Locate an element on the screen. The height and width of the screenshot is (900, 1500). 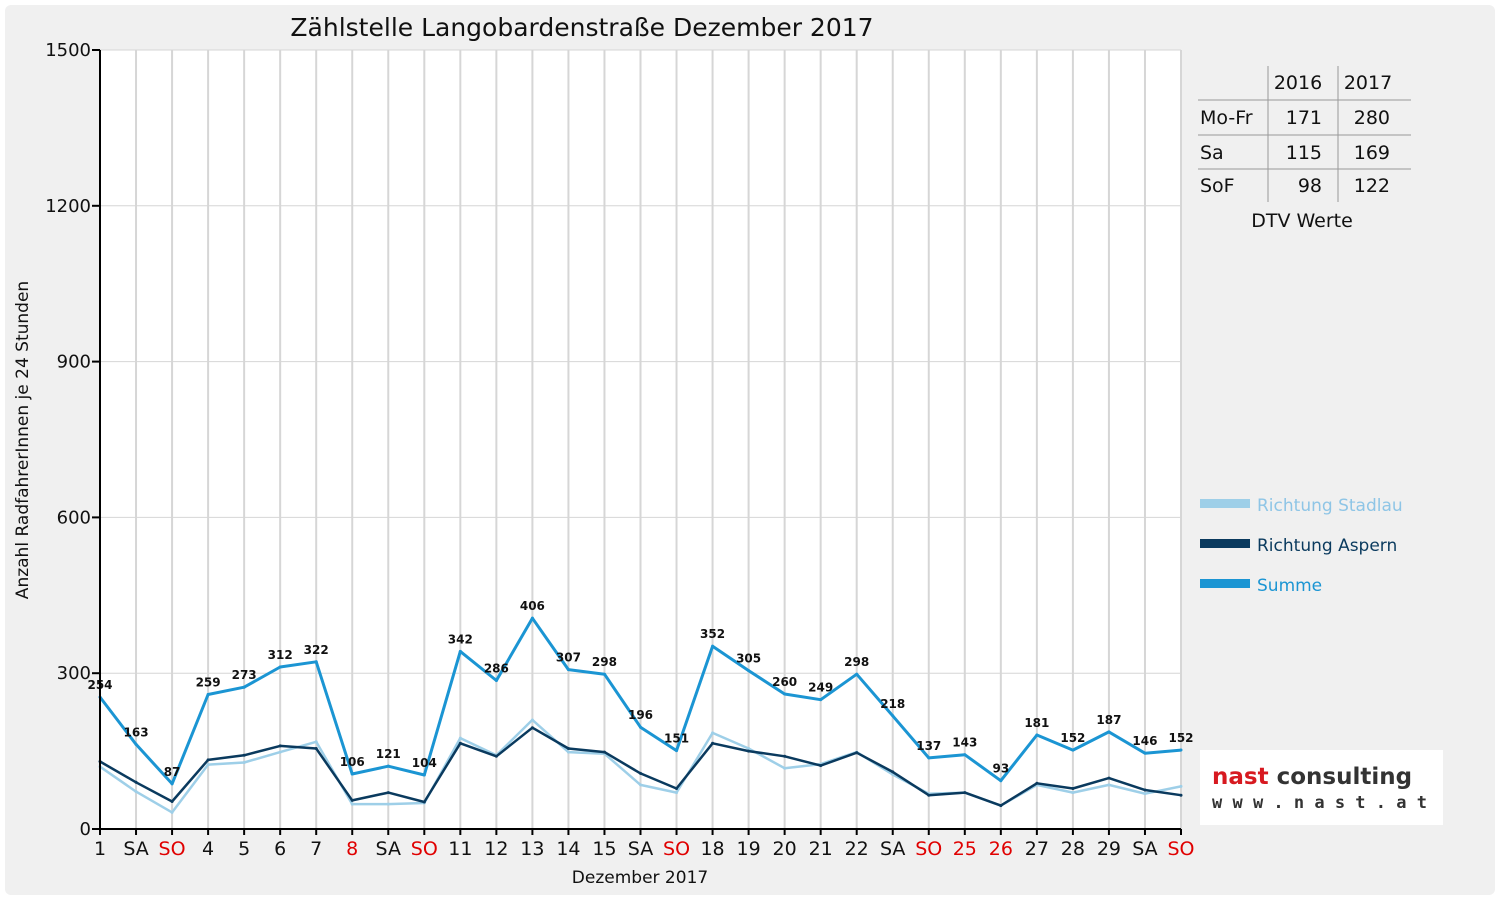
x-tick-label: 4 is located at coordinates (208, 849).